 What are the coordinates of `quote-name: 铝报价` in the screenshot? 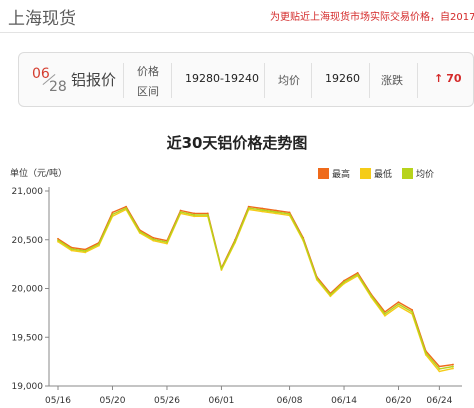 It's located at (94, 80).